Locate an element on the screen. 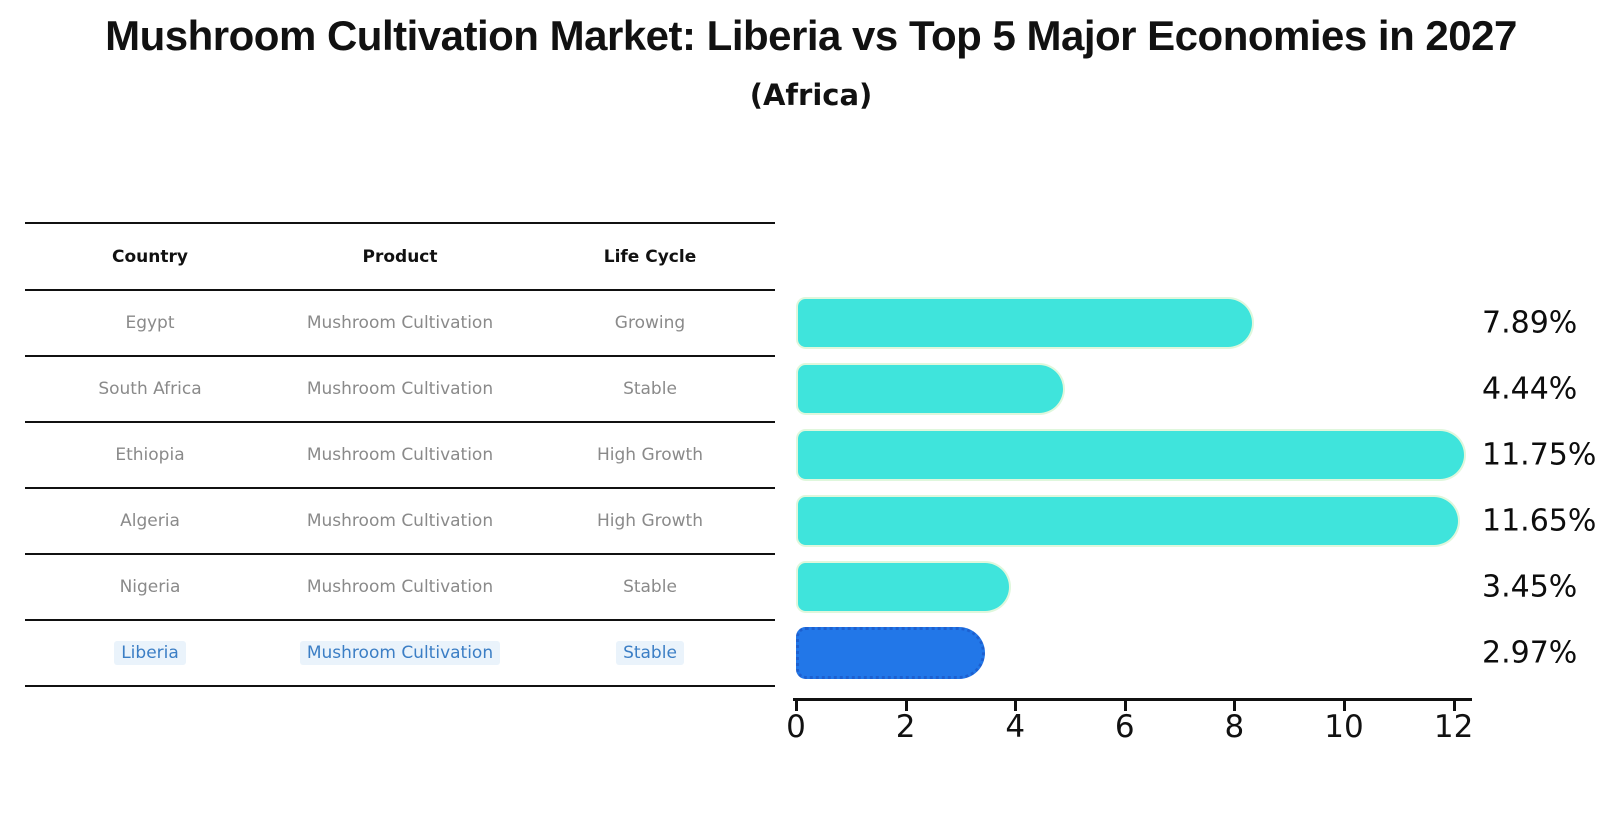  bar-value-label: 3.45% is located at coordinates (1530, 587).